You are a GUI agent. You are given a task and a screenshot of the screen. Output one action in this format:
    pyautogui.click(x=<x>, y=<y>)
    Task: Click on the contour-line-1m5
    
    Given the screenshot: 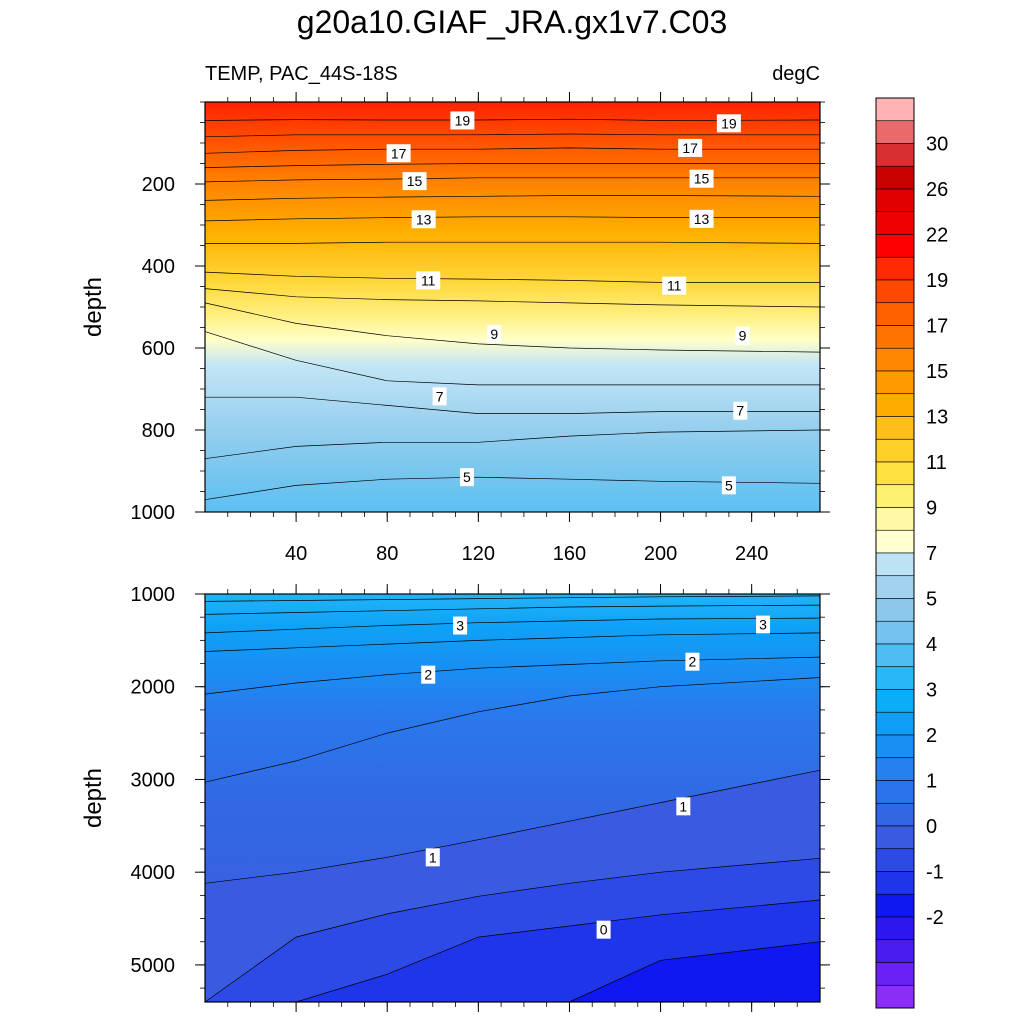 What is the action you would take?
    pyautogui.click(x=512, y=730)
    